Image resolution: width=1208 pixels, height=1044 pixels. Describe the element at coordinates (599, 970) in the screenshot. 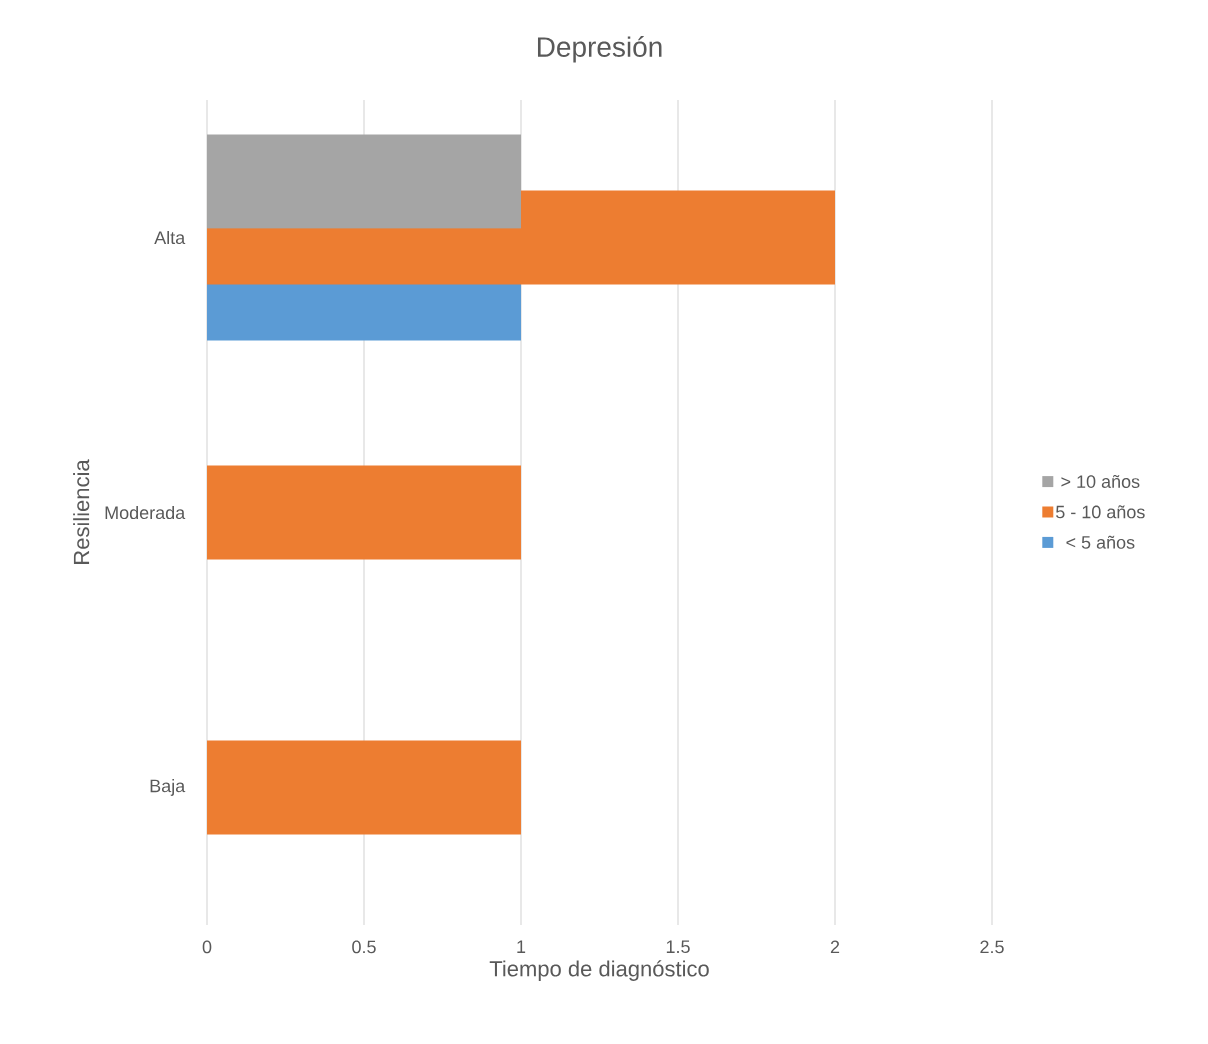

I see `x-axis-title: Tiempo de diagnóstico` at that location.